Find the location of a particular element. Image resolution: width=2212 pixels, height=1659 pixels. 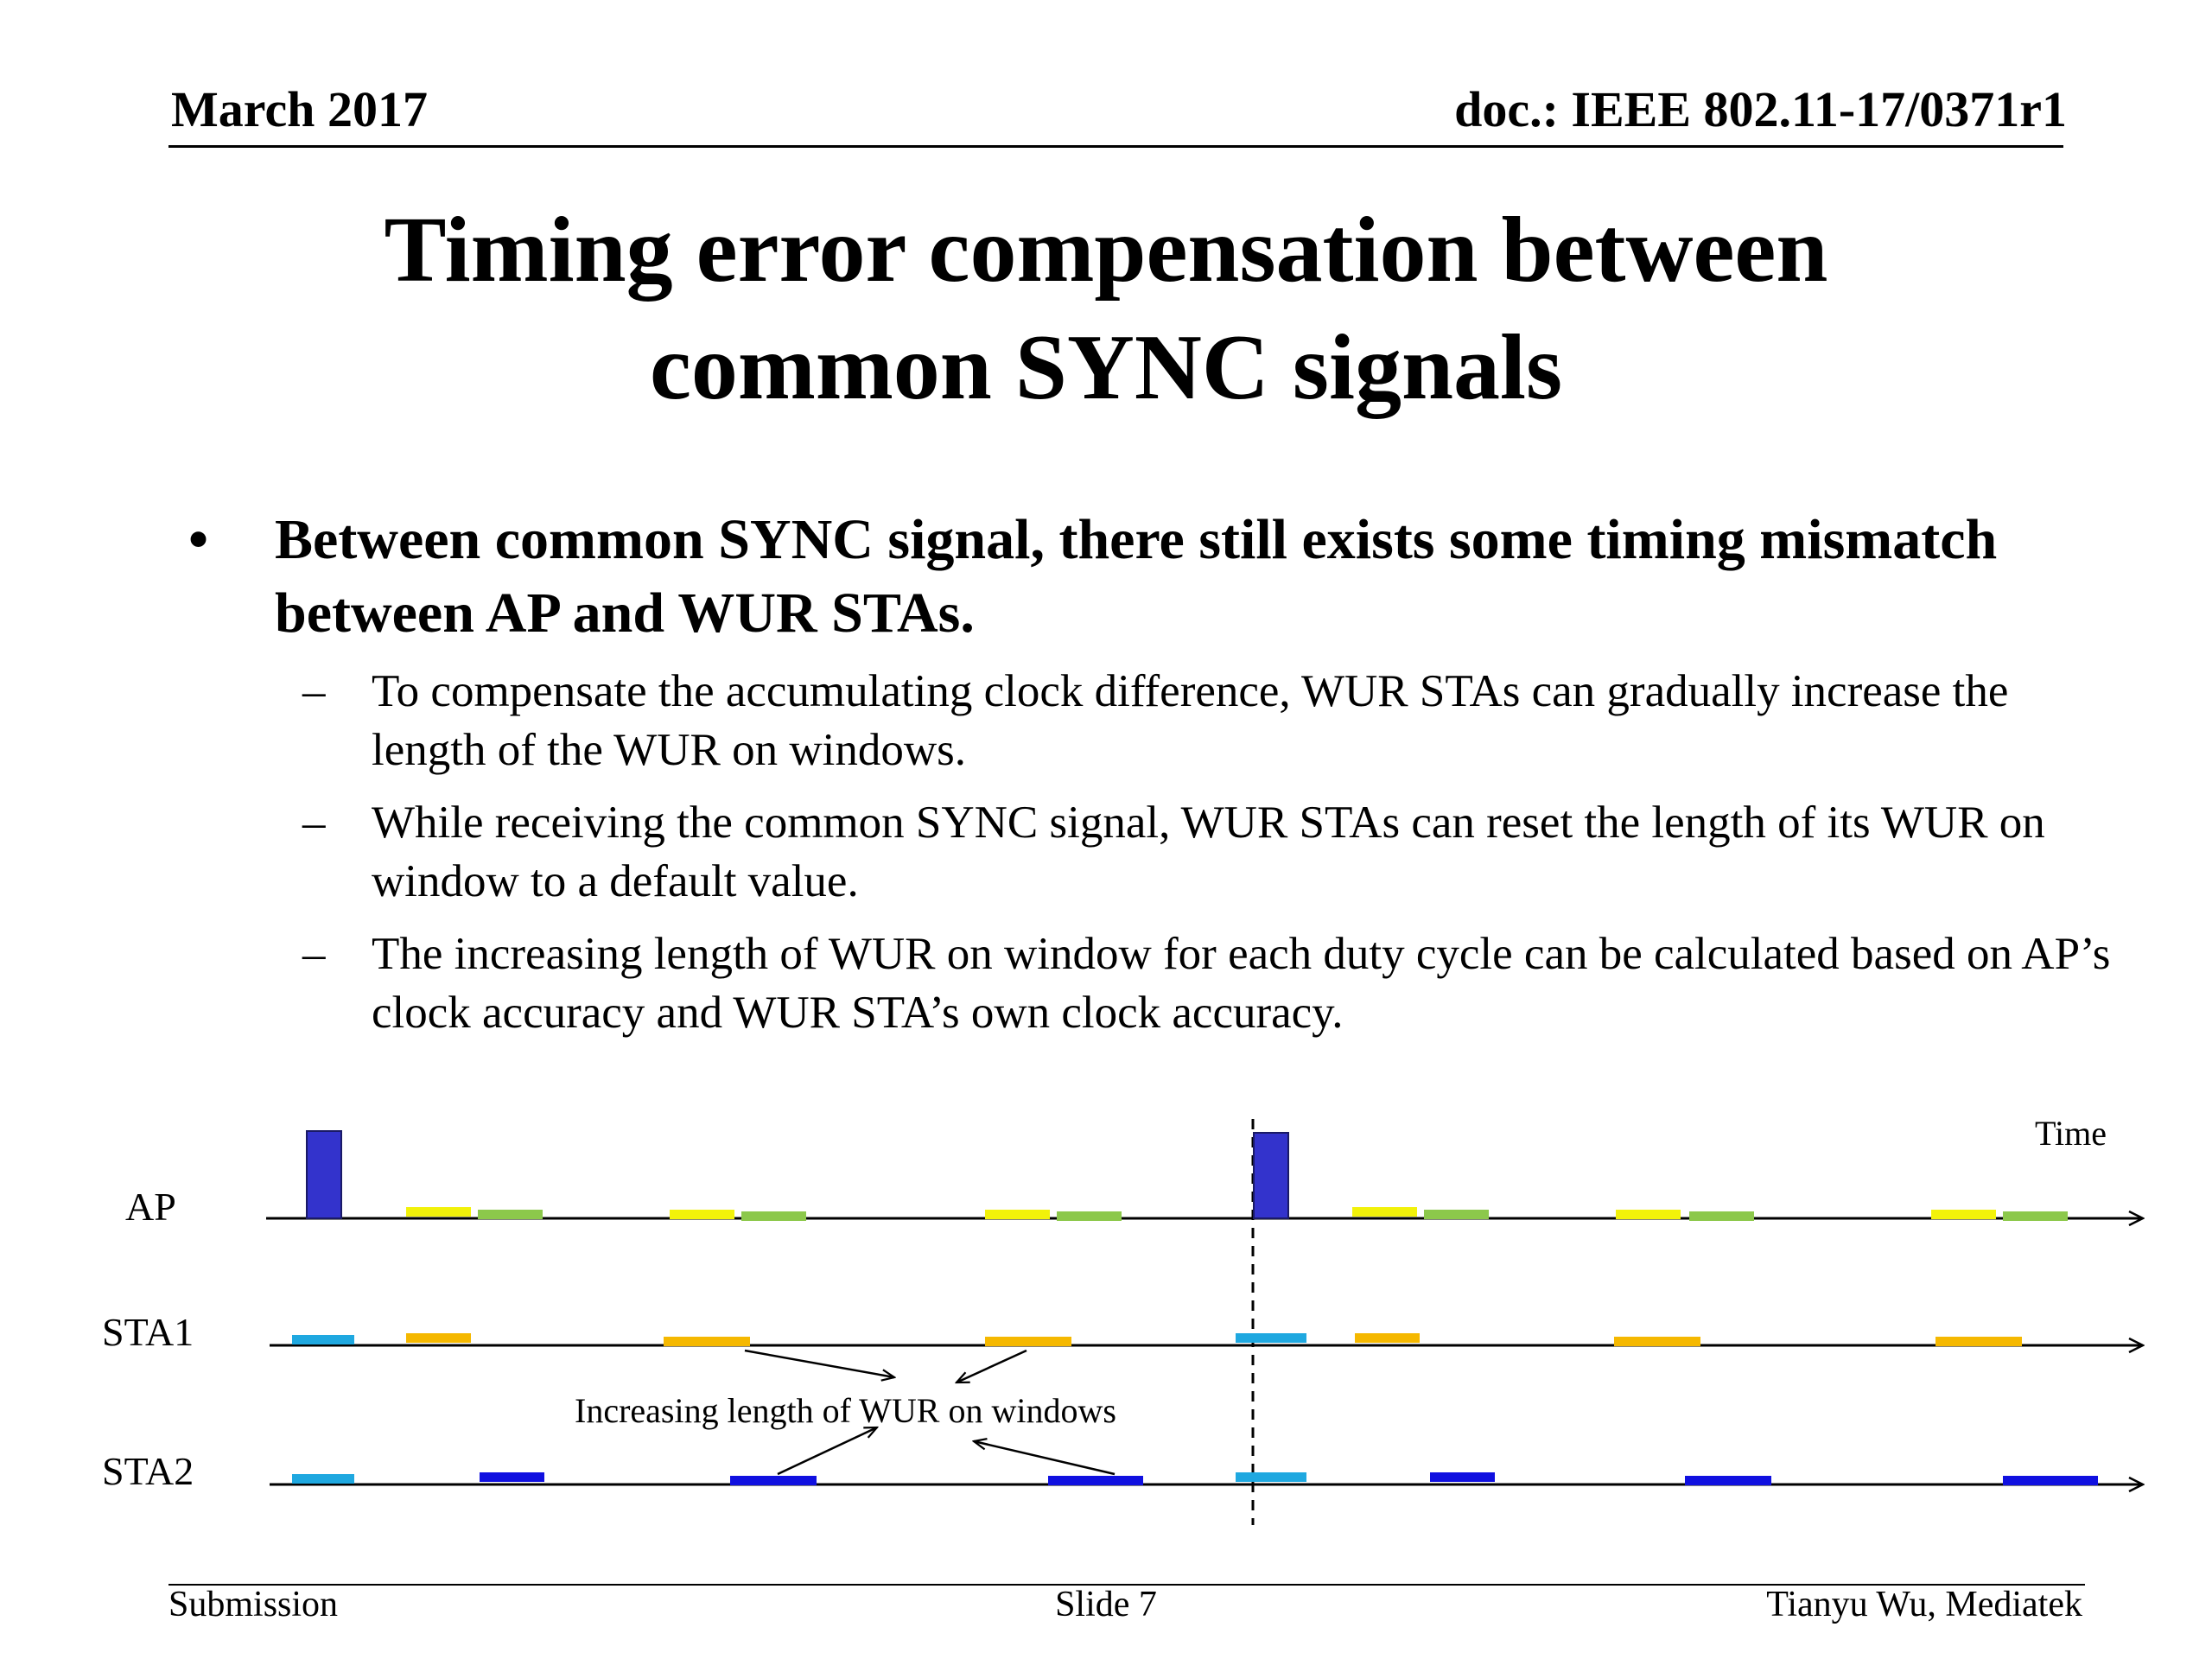

footer-submission: Submission is located at coordinates (253, 1604).